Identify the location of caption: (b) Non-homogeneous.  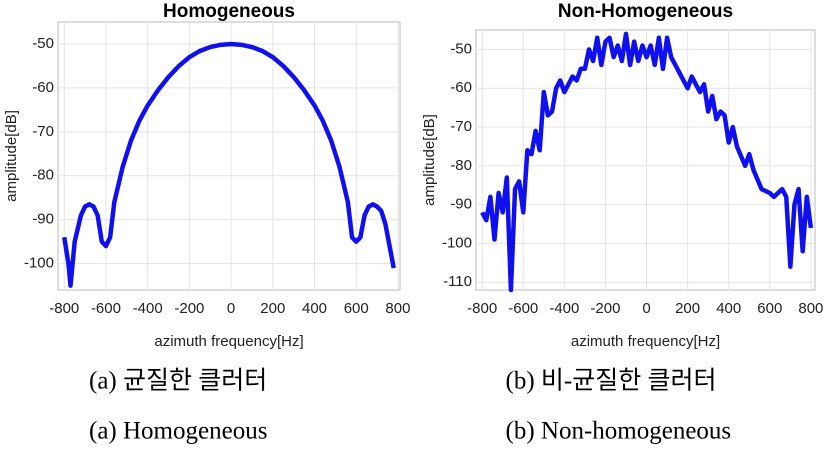
(619, 431).